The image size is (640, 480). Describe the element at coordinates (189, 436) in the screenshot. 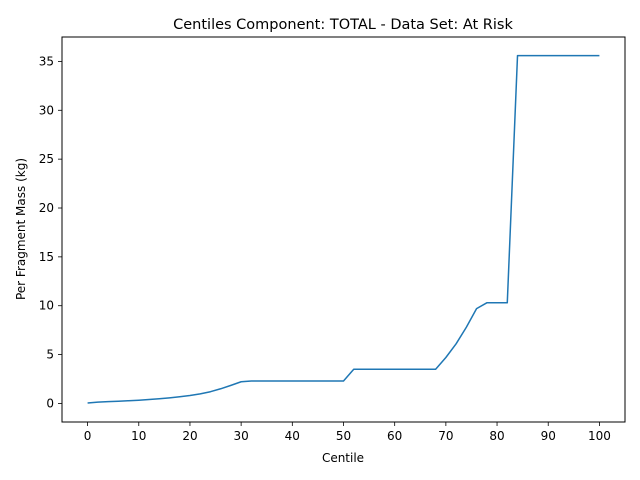

I see `x-tick-label: 20` at that location.